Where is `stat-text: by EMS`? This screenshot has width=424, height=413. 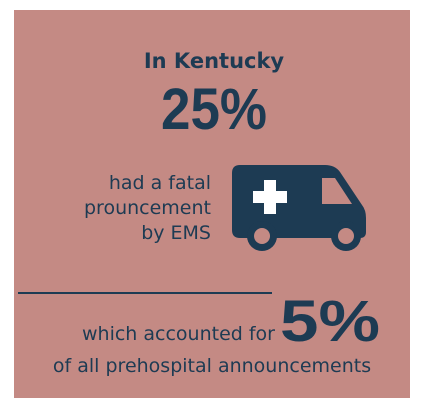 stat-text: by EMS is located at coordinates (176, 233).